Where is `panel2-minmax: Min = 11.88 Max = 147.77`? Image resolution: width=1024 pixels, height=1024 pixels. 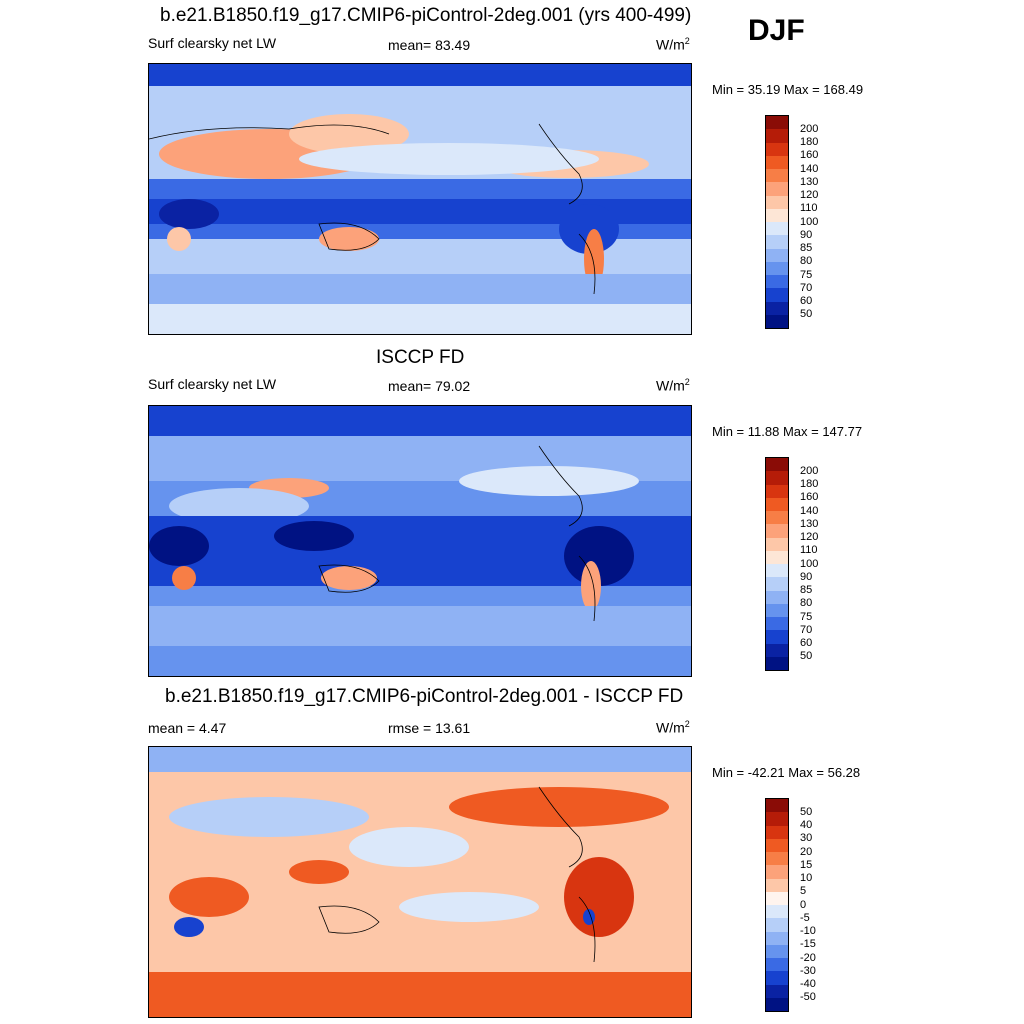
panel2-minmax: Min = 11.88 Max = 147.77 is located at coordinates (787, 431).